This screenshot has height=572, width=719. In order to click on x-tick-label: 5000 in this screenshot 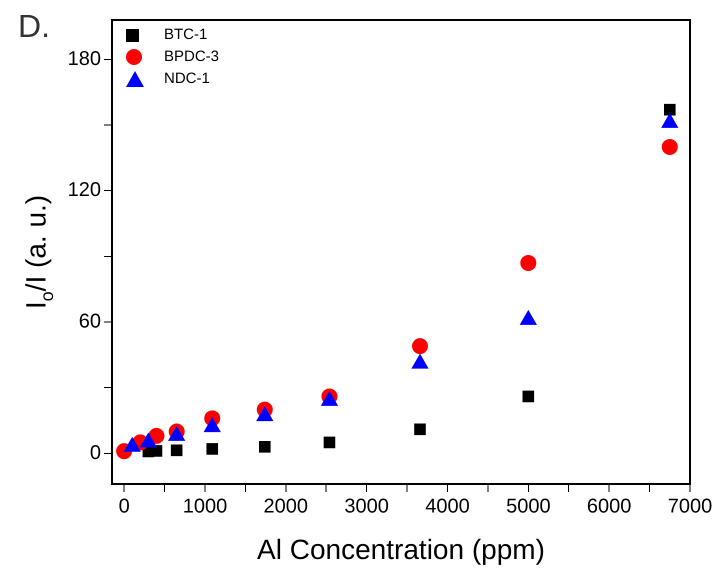, I will do `click(528, 507)`.